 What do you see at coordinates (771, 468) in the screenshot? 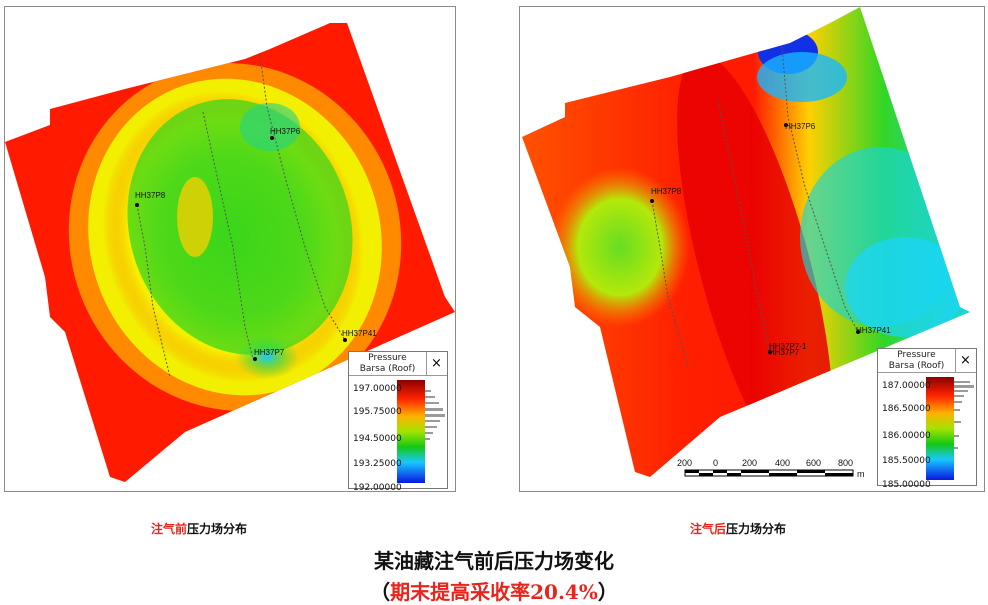
I see `scale-bar: 200 0 200 400 600 800 m` at bounding box center [771, 468].